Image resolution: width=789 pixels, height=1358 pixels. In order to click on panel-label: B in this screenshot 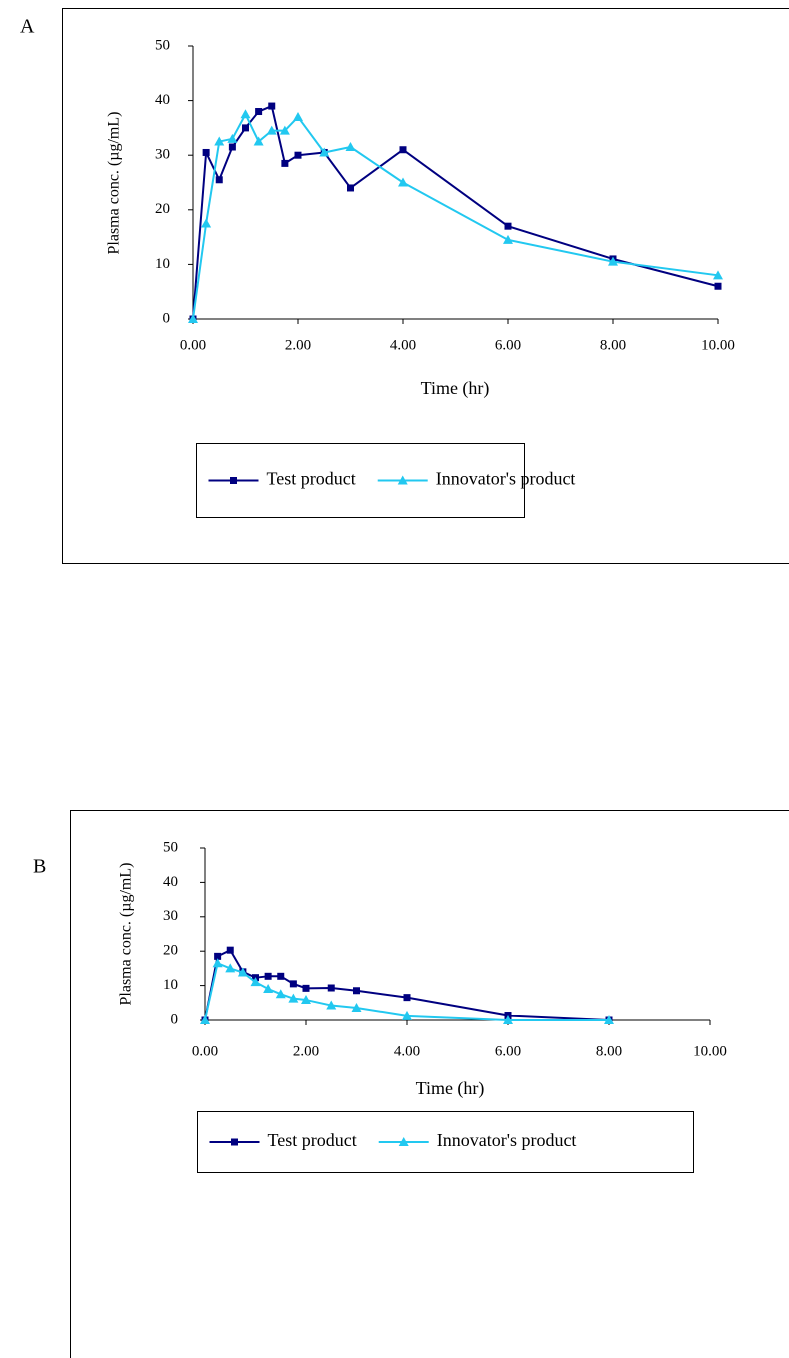, I will do `click(39, 867)`.